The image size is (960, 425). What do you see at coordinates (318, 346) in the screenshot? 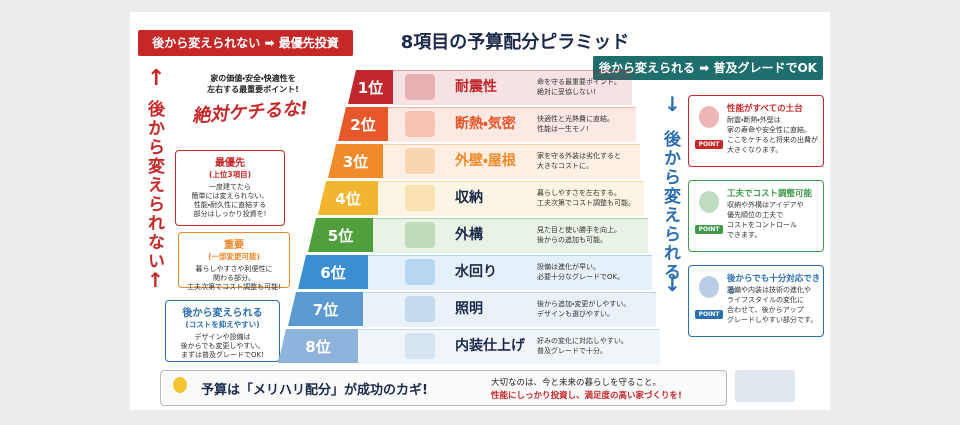
I see `rank-badge: 8位` at bounding box center [318, 346].